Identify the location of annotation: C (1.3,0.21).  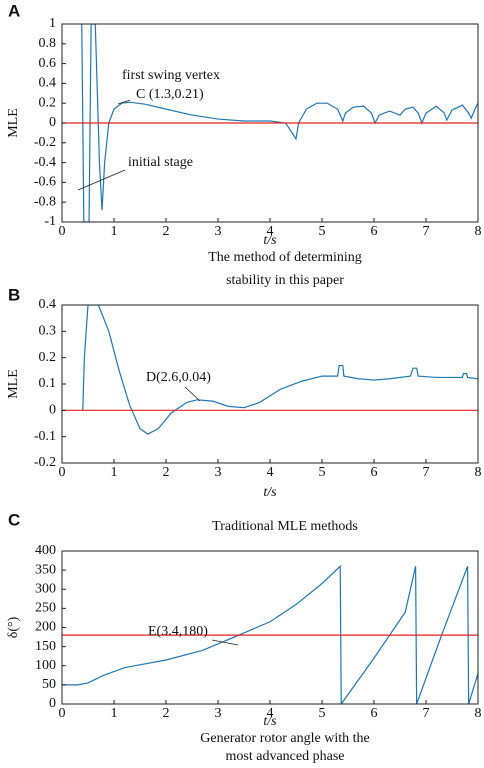
(170, 94).